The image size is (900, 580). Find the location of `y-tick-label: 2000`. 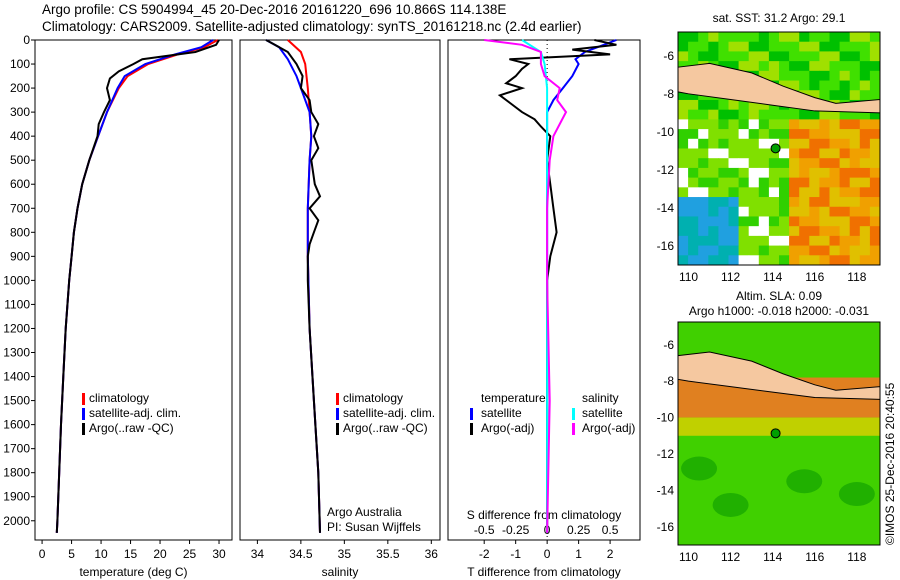

y-tick-label: 2000 is located at coordinates (16, 521).